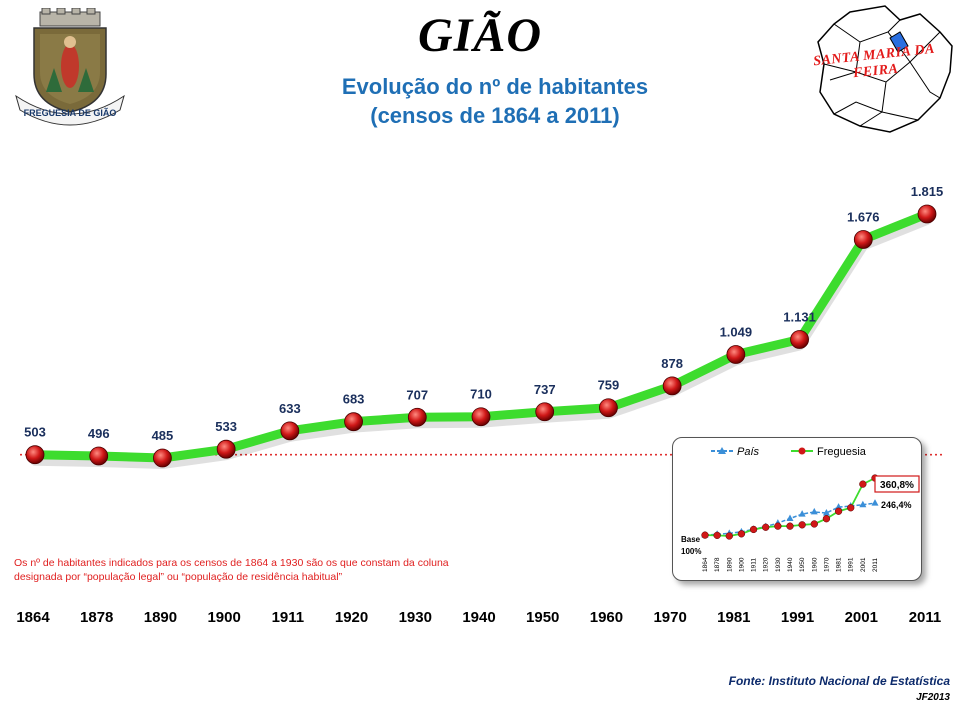 This screenshot has width=960, height=720. What do you see at coordinates (417, 394) in the screenshot?
I see `data-label-1930: 707` at bounding box center [417, 394].